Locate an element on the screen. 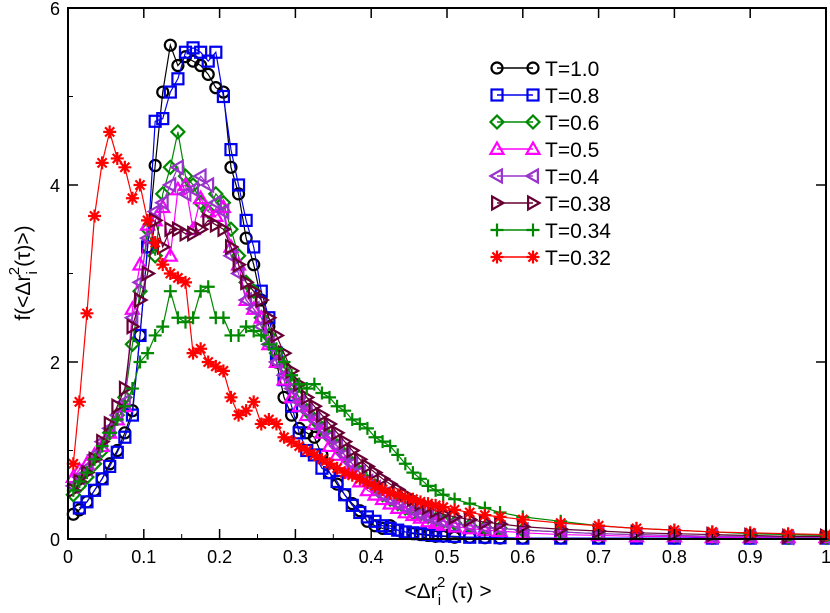 The width and height of the screenshot is (830, 613). legend-label: T=1.0 is located at coordinates (572, 69).